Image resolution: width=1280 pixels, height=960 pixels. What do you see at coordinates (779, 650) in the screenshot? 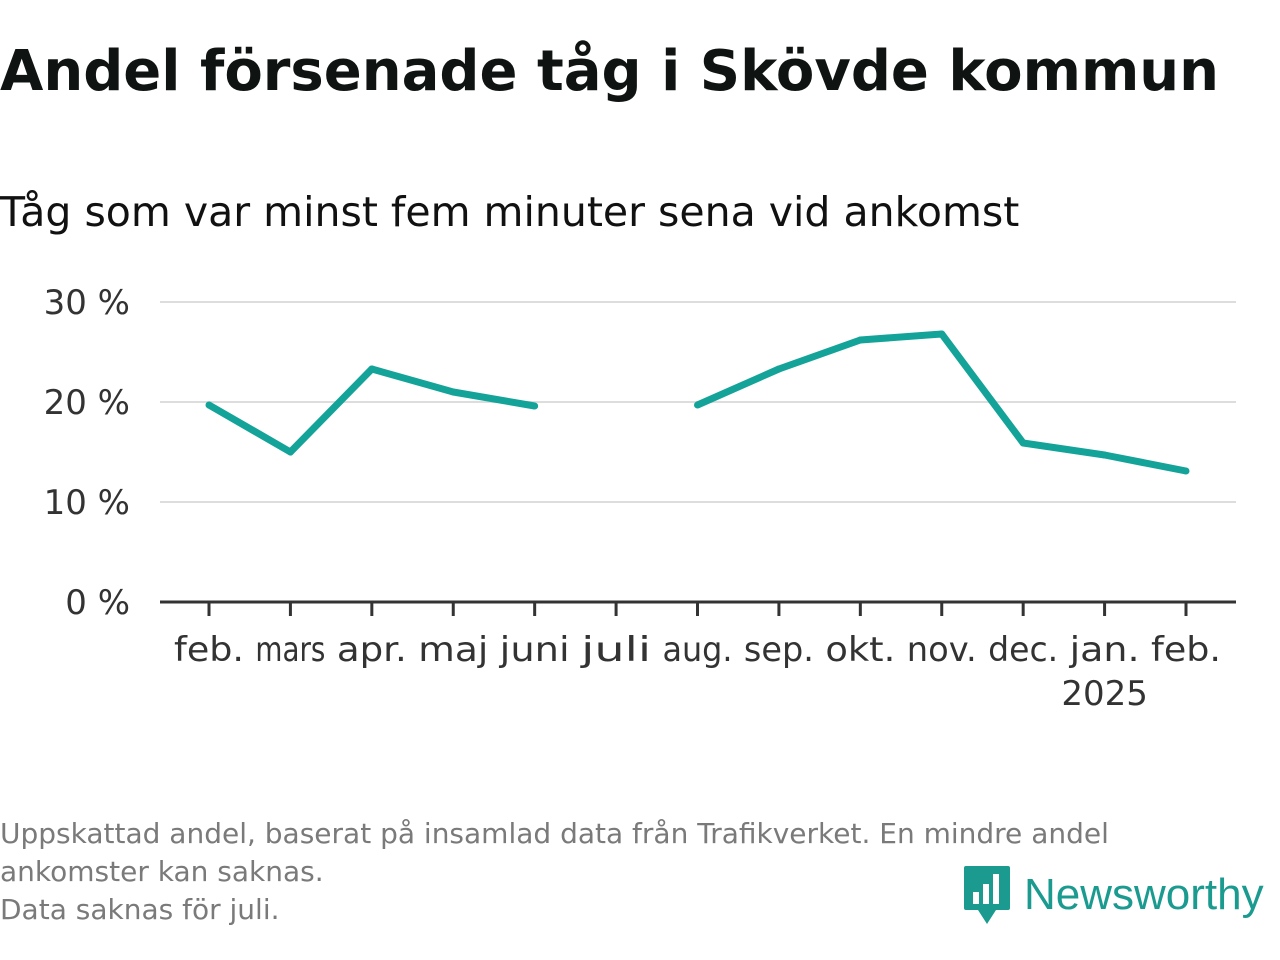
I see `x-tick-label: sep.` at bounding box center [779, 650].